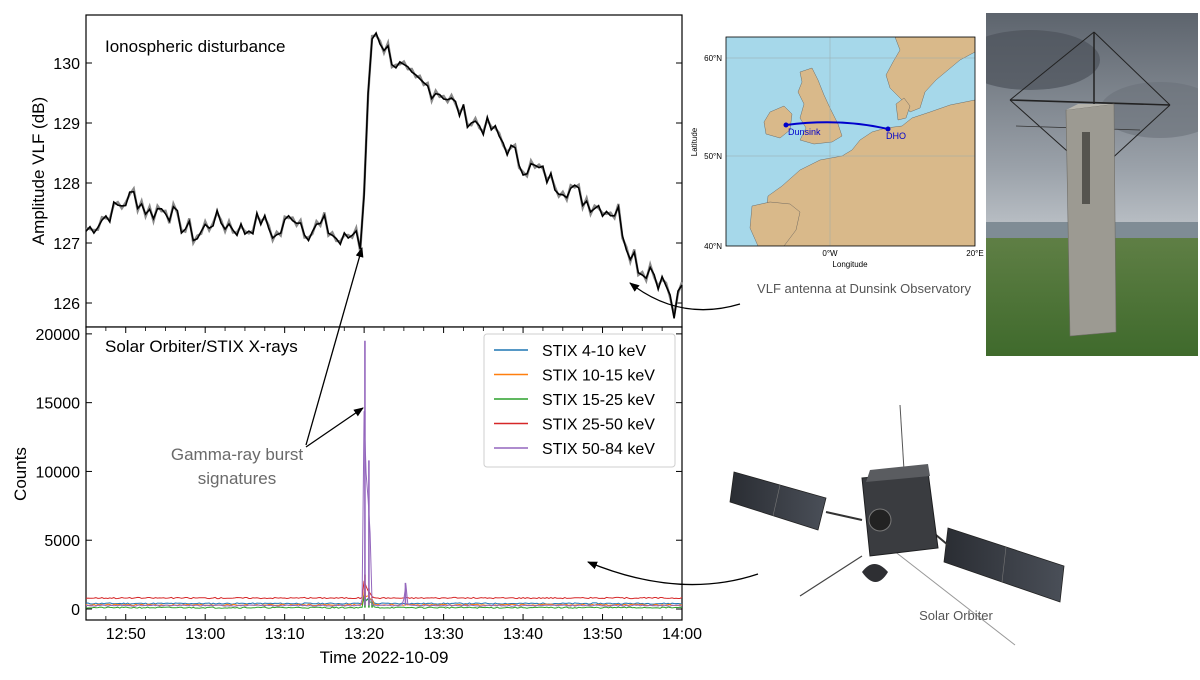 This screenshot has height=680, width=1200. What do you see at coordinates (850, 264) in the screenshot?
I see `map-x-label: Longitude` at bounding box center [850, 264].